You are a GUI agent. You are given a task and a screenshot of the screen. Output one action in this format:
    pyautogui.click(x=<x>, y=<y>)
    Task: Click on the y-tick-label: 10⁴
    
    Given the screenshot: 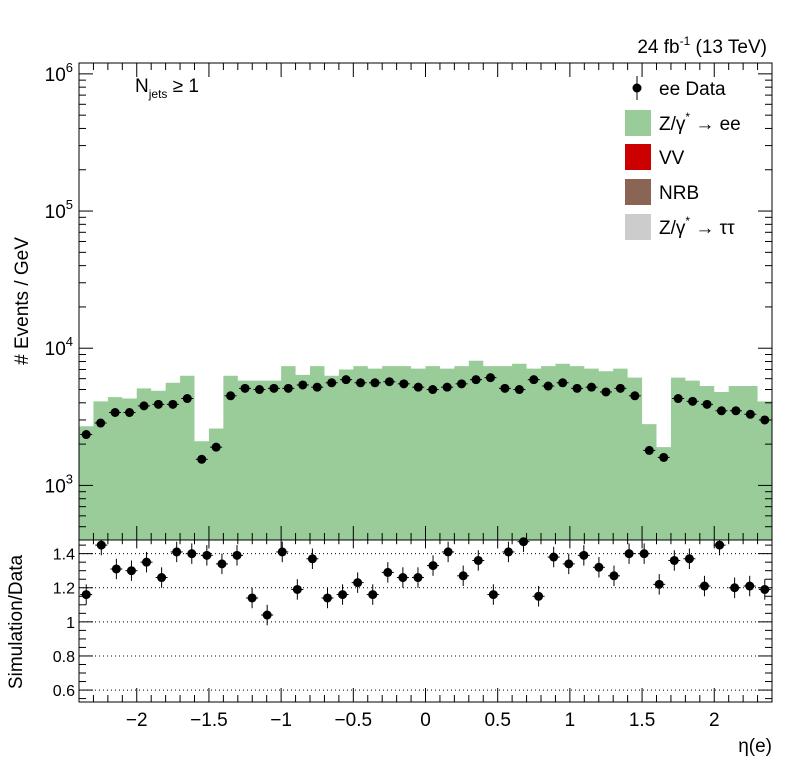 What is the action you would take?
    pyautogui.click(x=59, y=347)
    